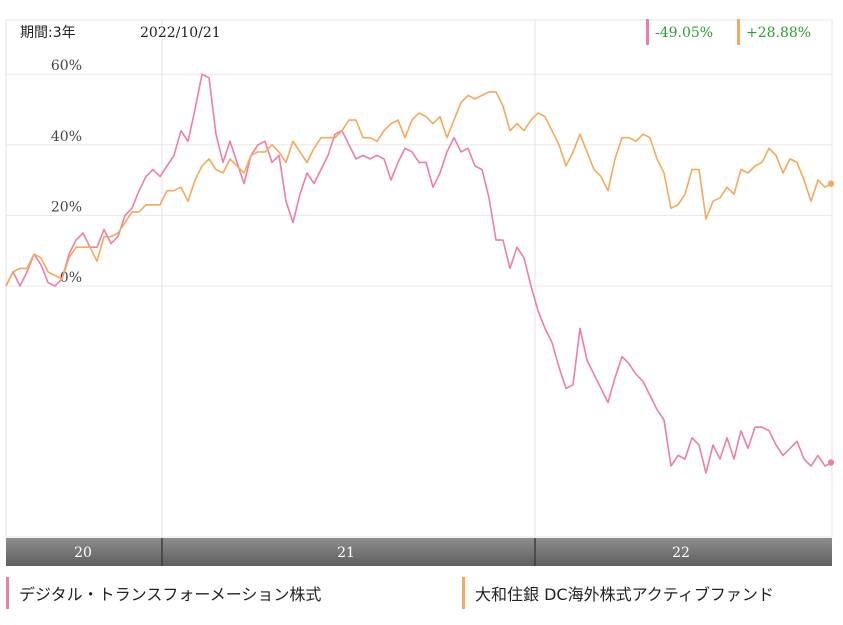 The image size is (843, 625). Describe the element at coordinates (180, 33) in the screenshot. I see `date-label: 2022/10/21` at that location.